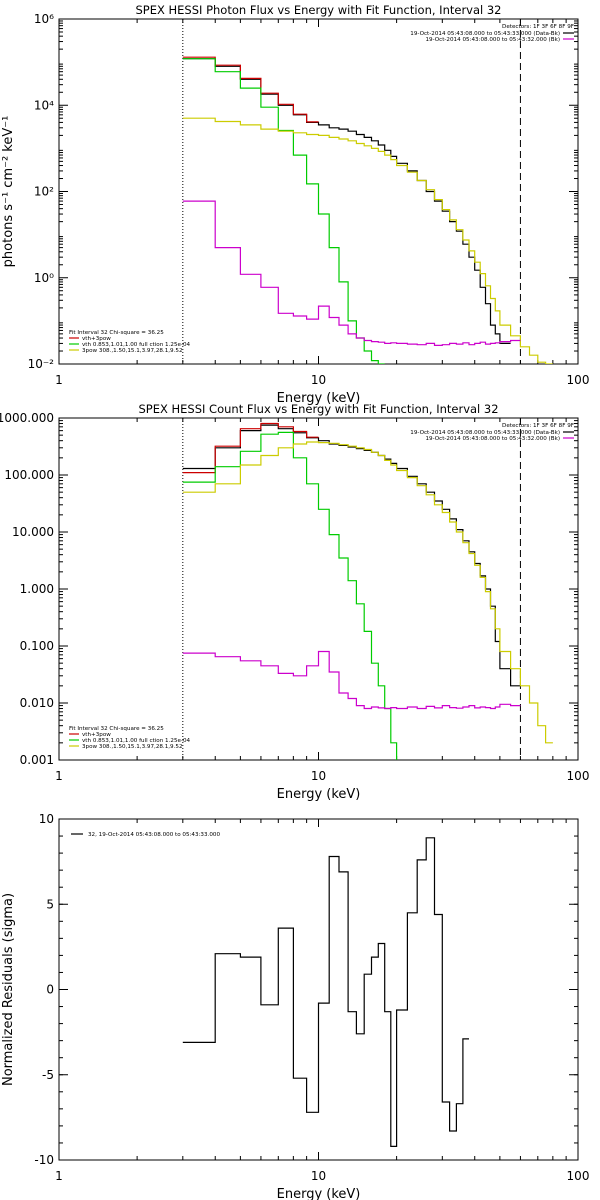 This screenshot has height=1200, width=600. Describe the element at coordinates (46, 819) in the screenshot. I see `y-tick-label: 10` at that location.